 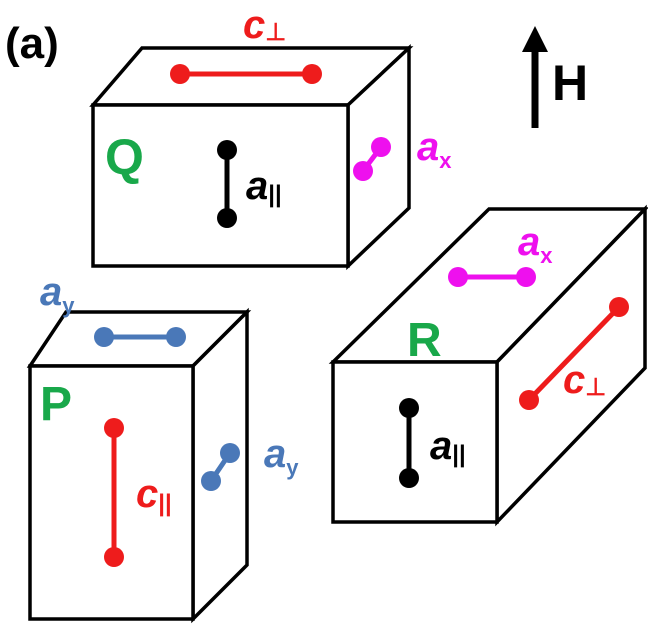 What do you see at coordinates (584, 380) in the screenshot?
I see `label-r-c-perp: c⊥` at bounding box center [584, 380].